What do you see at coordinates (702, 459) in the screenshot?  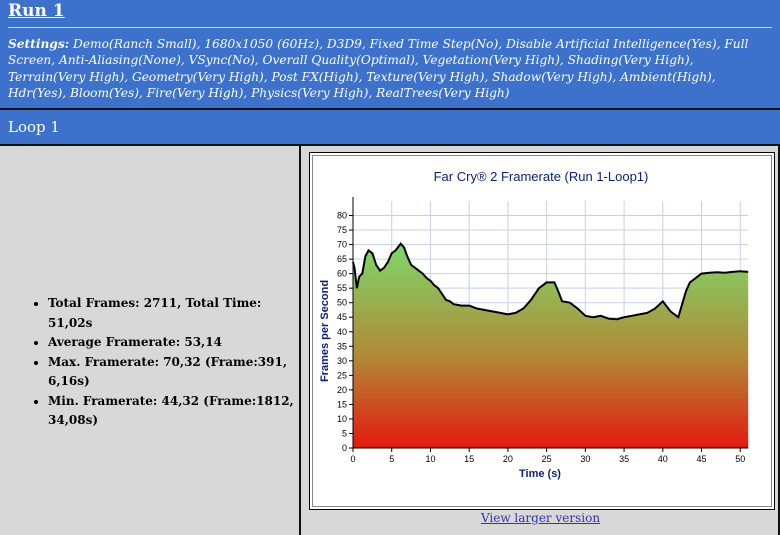 I see `x-tick-label: 45` at bounding box center [702, 459].